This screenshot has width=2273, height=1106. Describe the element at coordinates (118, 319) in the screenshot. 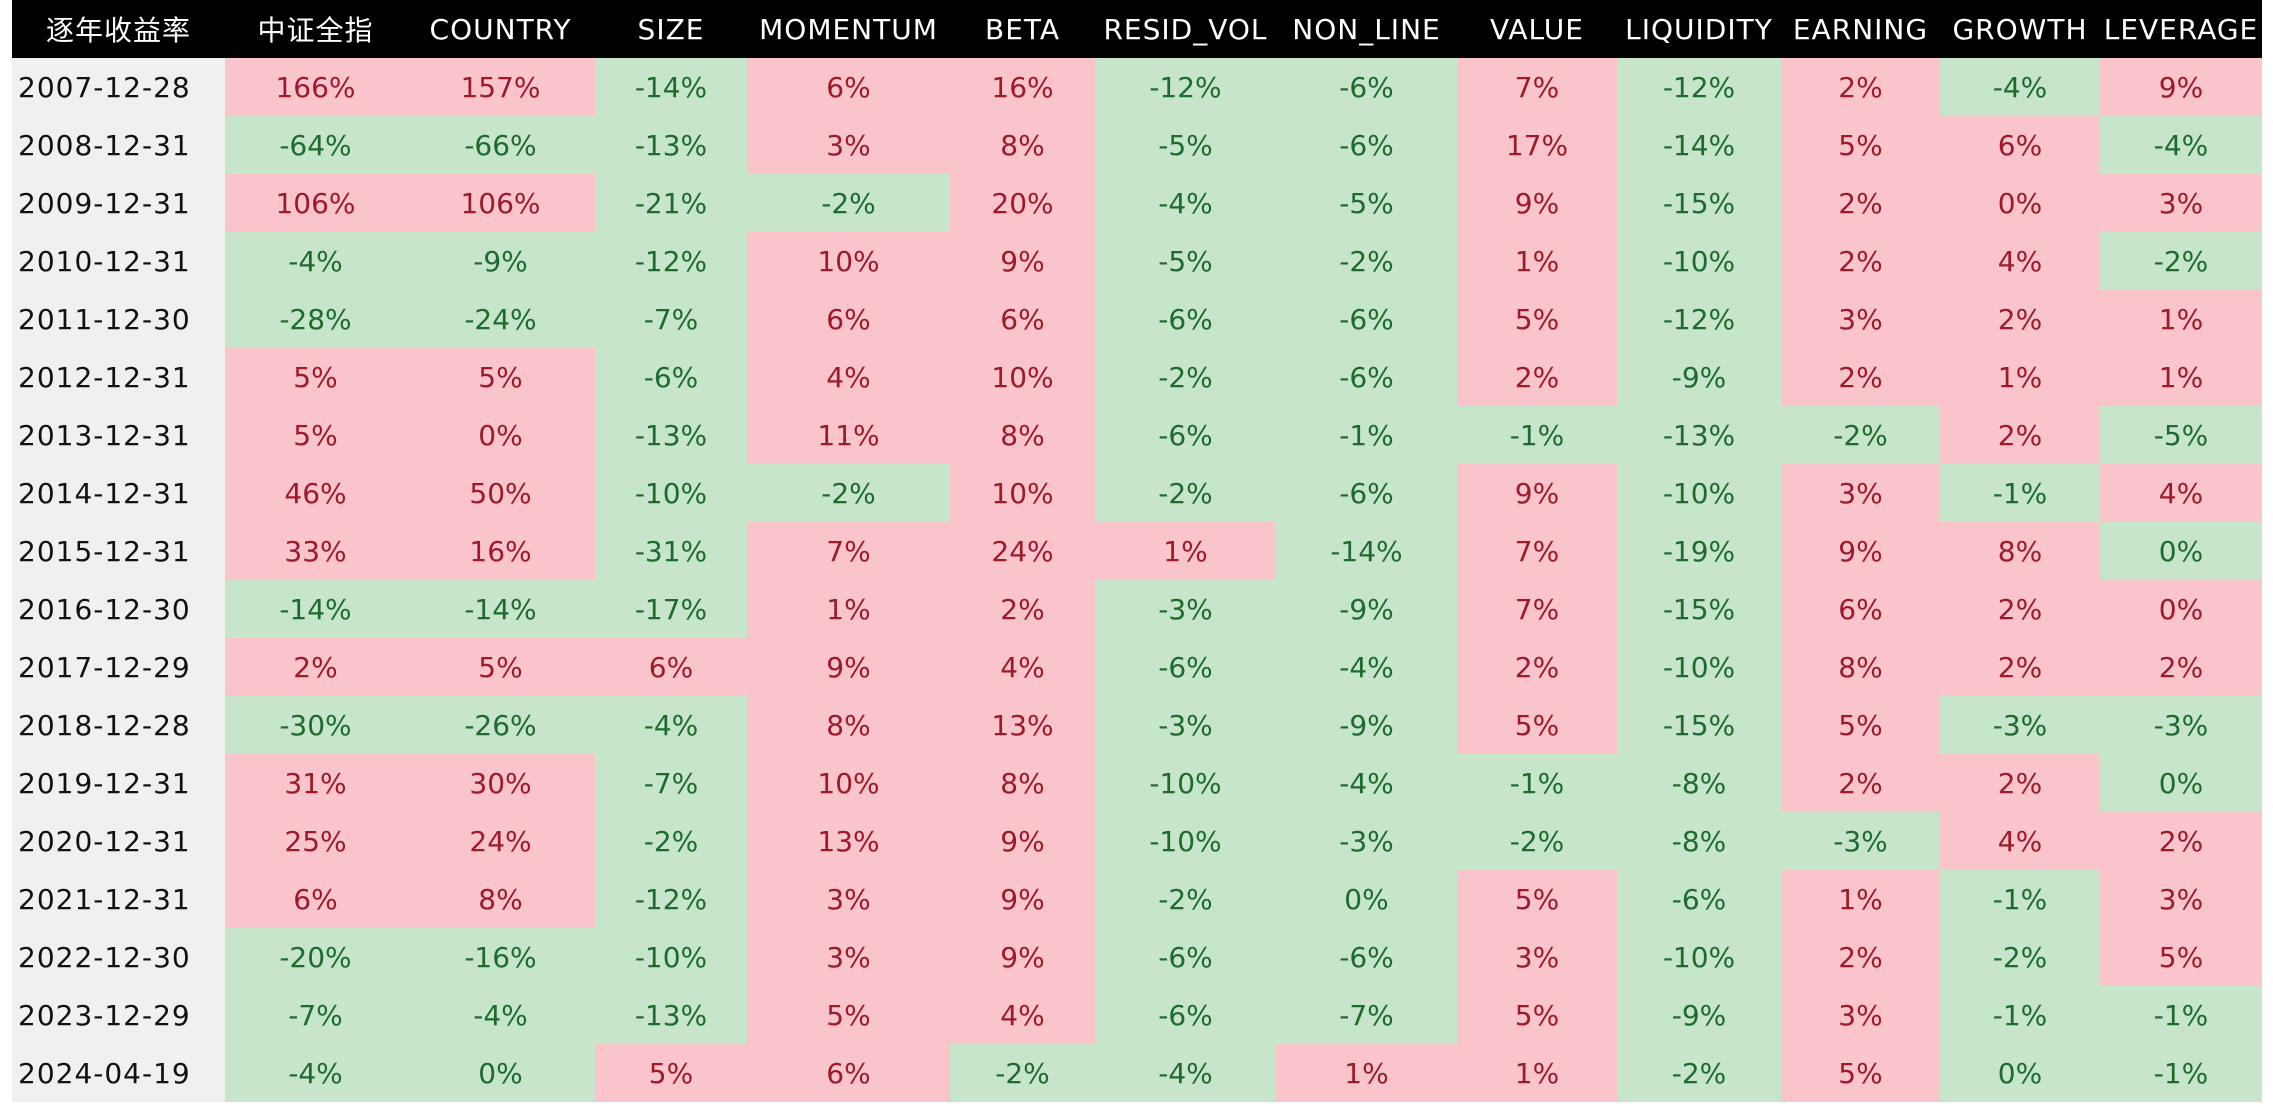

I see `date-cell: 2011-12-30` at that location.